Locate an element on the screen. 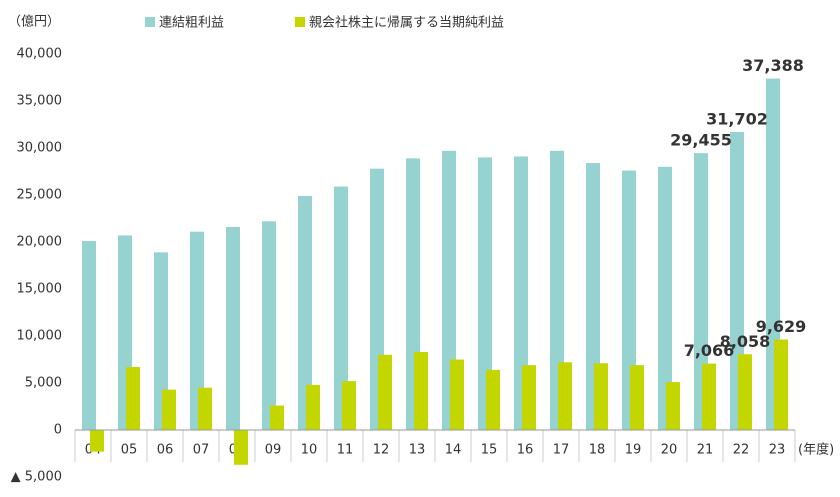 This screenshot has height=497, width=840. y-tick-label: 40,000 is located at coordinates (40, 54).